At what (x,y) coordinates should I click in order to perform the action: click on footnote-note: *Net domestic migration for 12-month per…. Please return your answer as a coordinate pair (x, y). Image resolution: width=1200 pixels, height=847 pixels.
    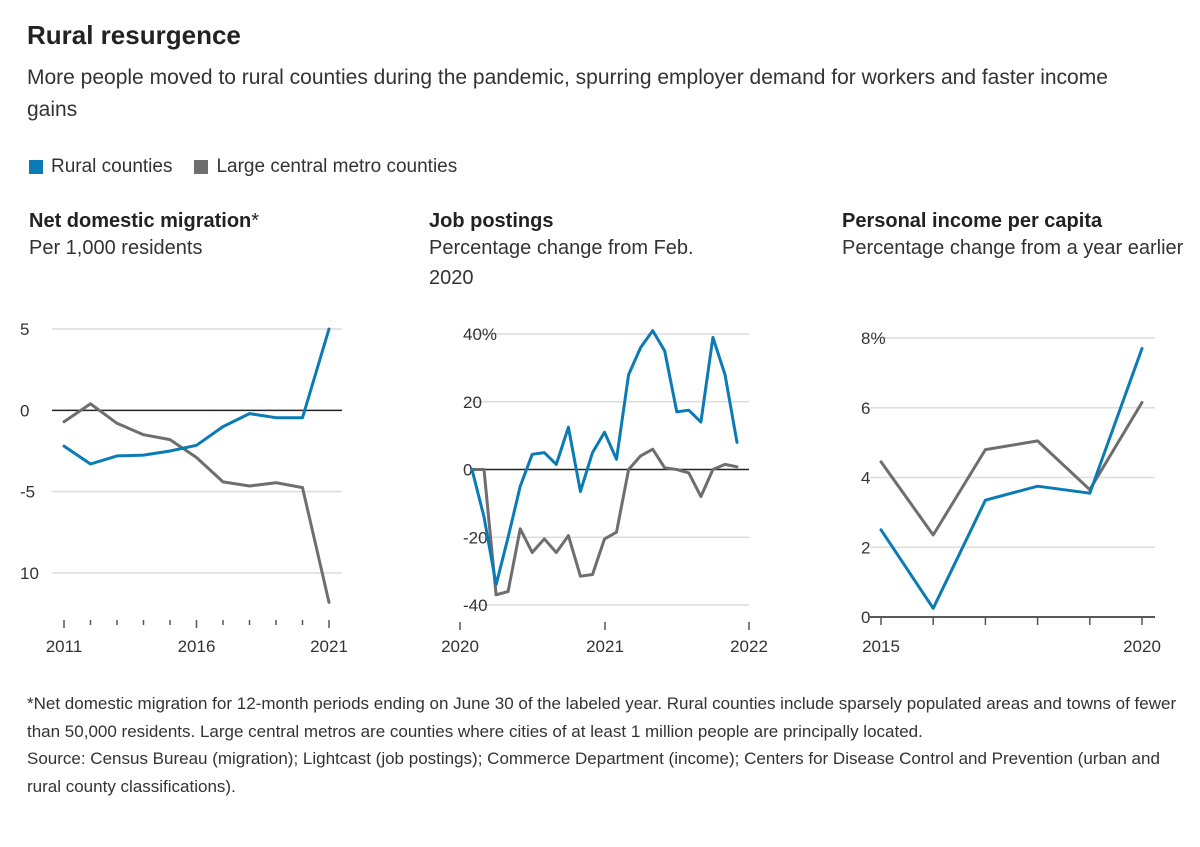
    Looking at the image, I should click on (602, 717).